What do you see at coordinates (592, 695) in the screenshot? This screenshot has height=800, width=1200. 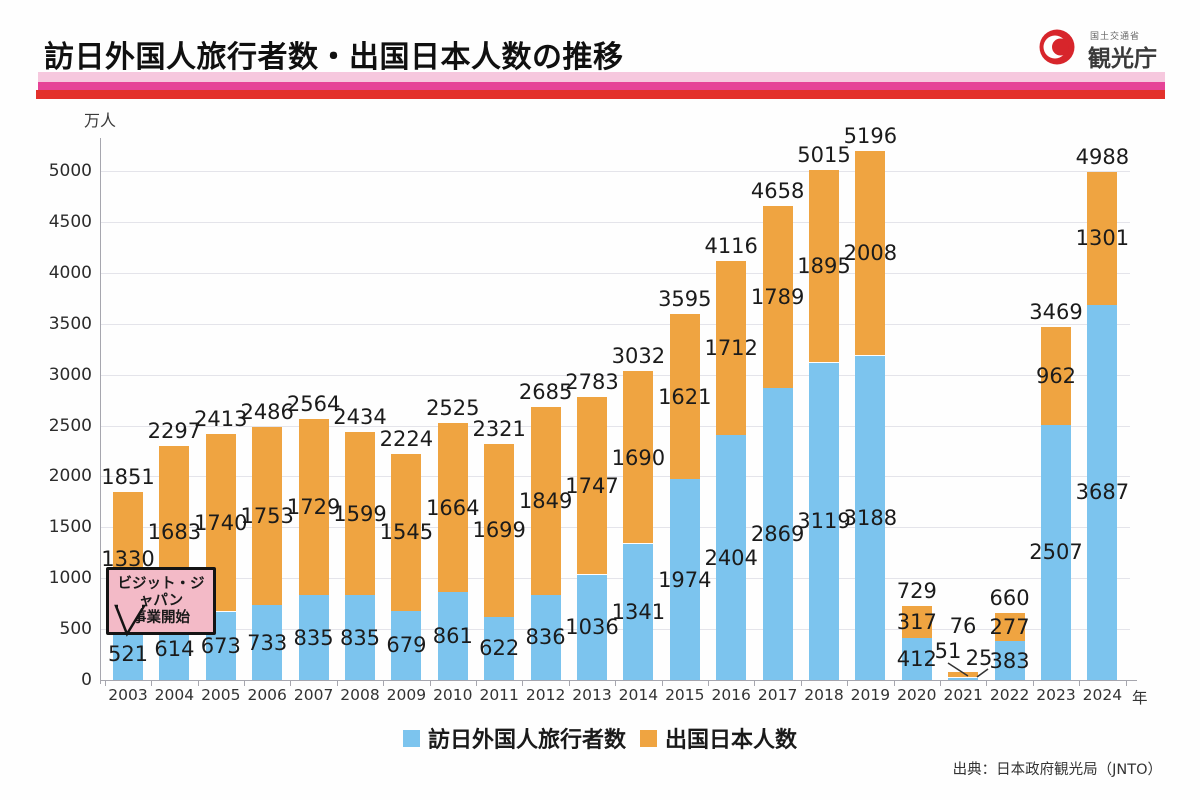 I see `x-tick-label-2013: 2013` at bounding box center [592, 695].